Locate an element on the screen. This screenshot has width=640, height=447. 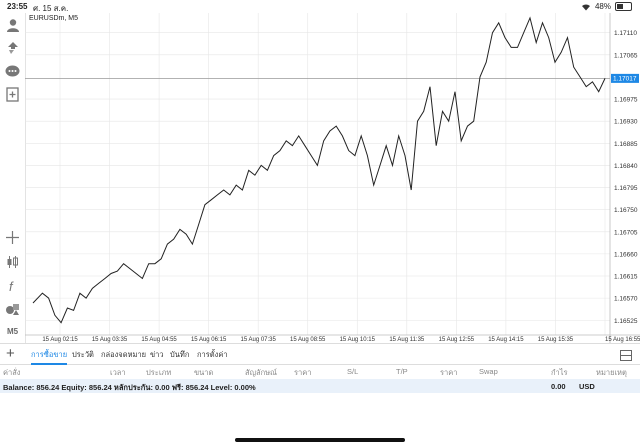
status-right: 48% is located at coordinates (606, 6).